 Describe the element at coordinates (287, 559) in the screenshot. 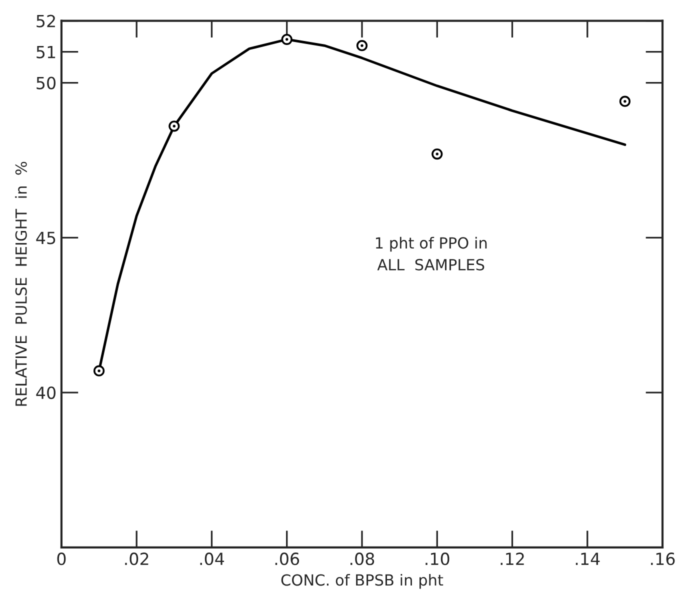

I see `x-tick-label: .06` at that location.